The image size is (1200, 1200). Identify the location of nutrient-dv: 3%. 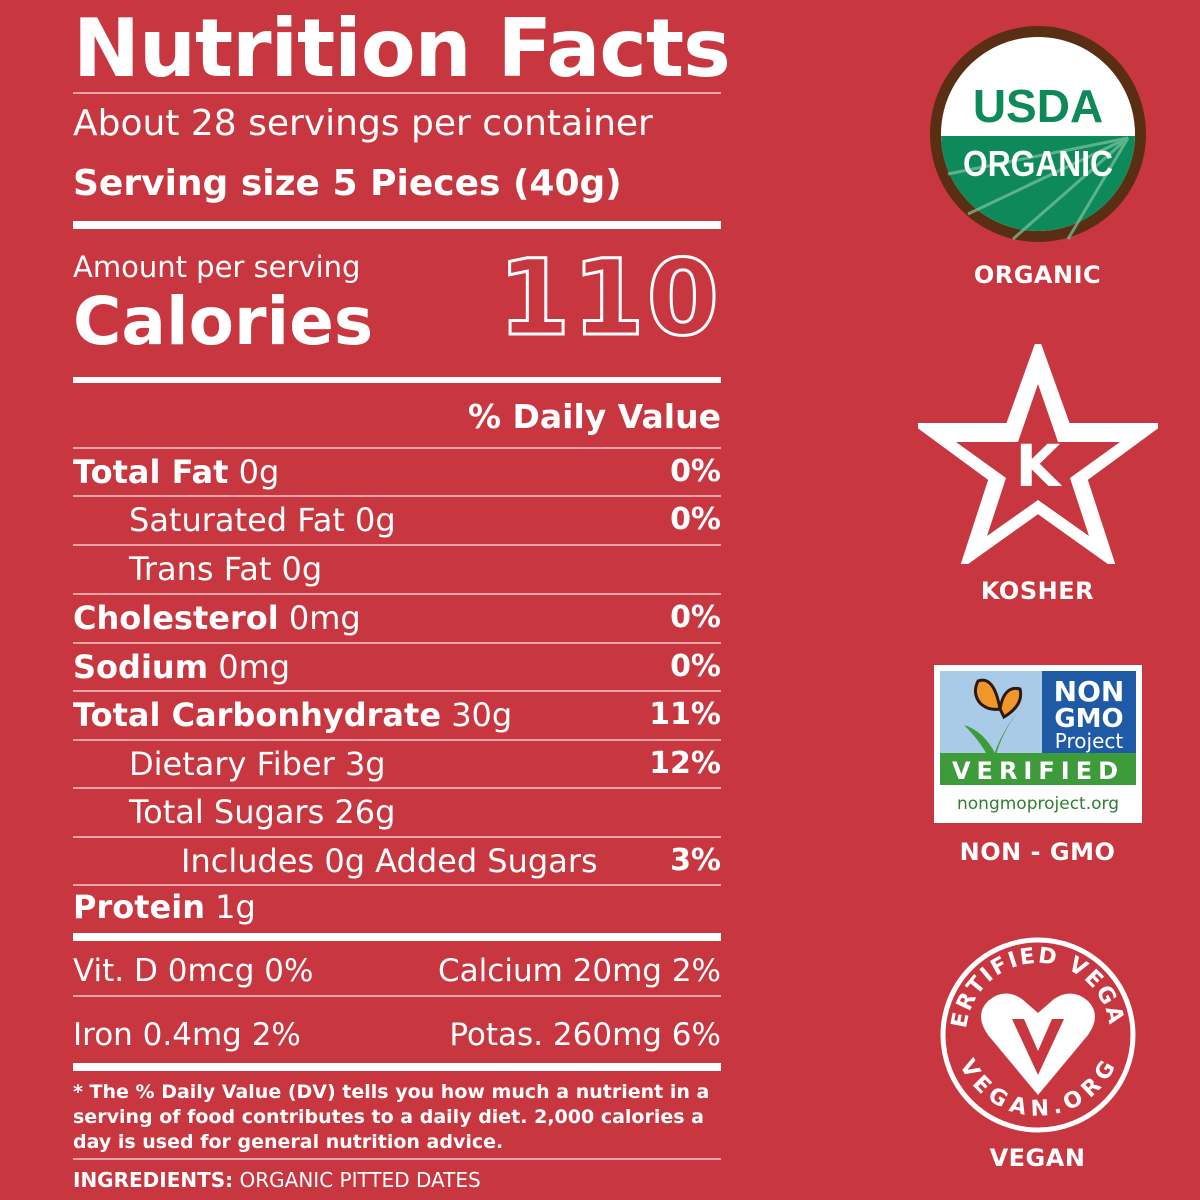
(695, 860).